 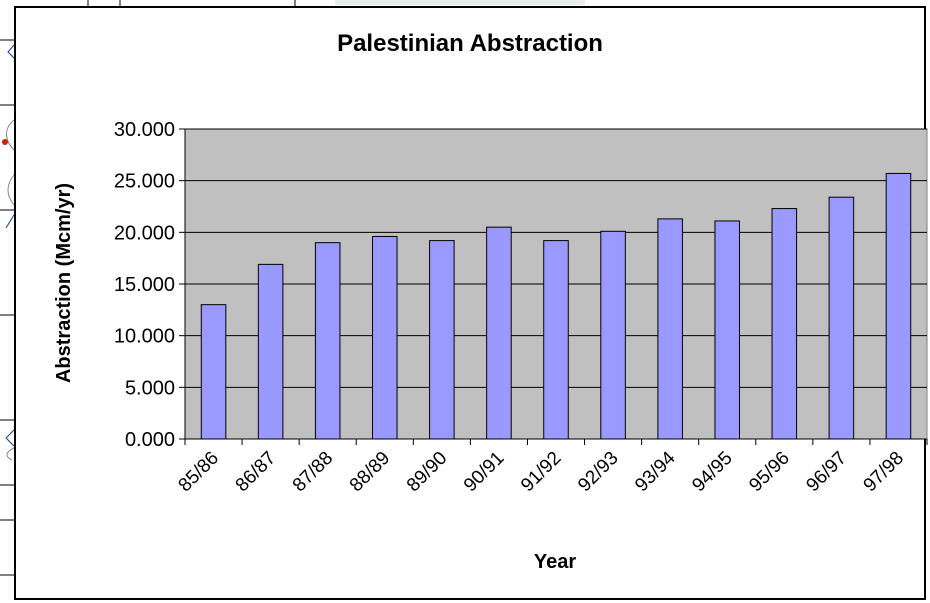 I want to click on x-tick-label: 92/93, so click(x=598, y=472).